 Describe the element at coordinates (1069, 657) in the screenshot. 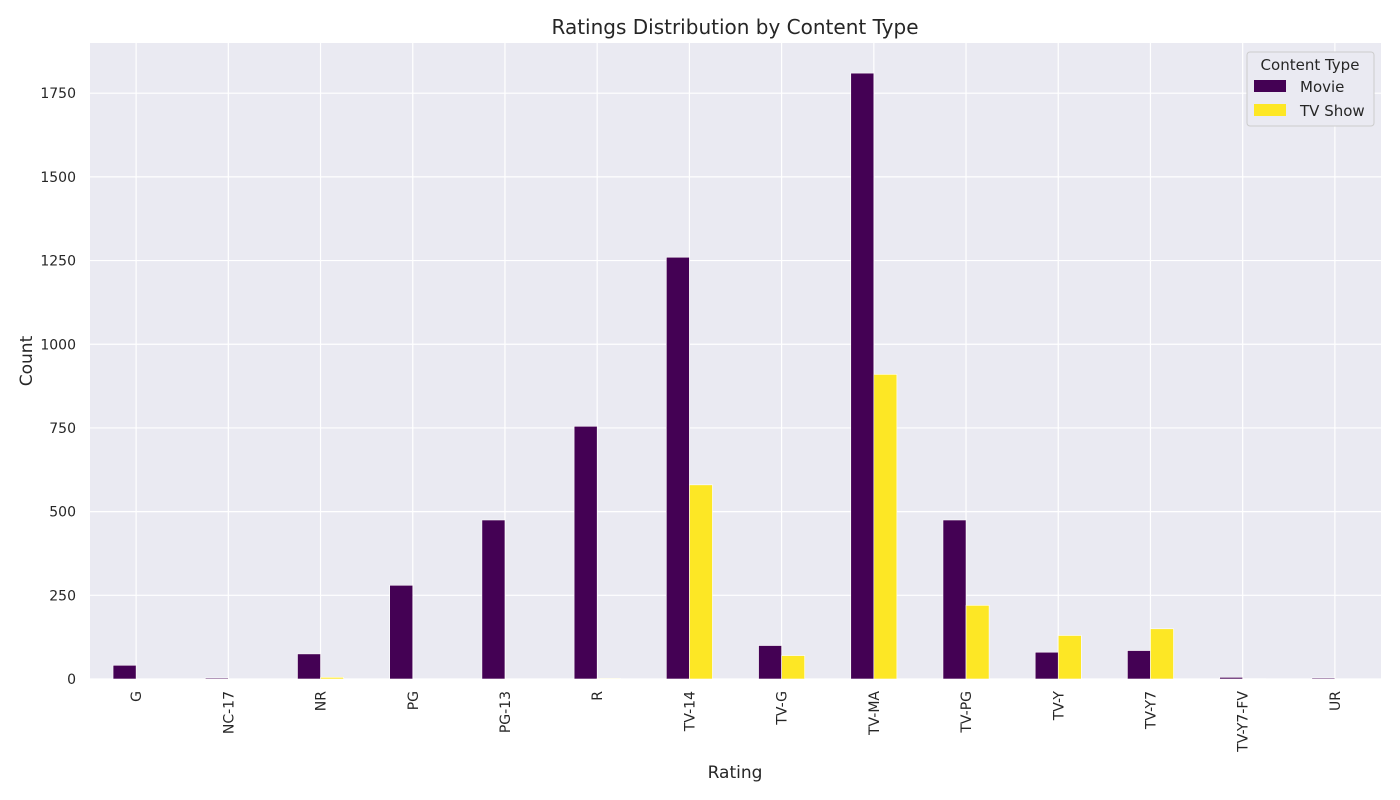

I see `bar-tv-show-tv-y` at that location.